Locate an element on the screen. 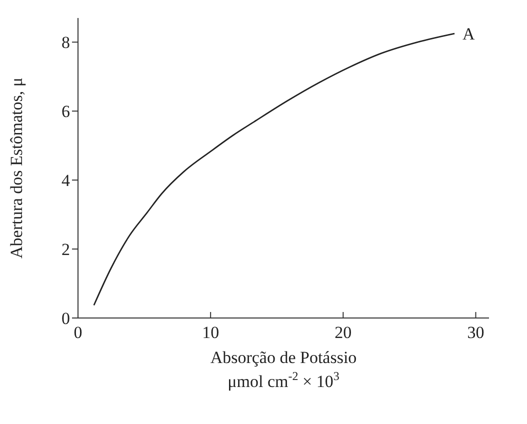 The image size is (527, 424). y-tick-label: 8 is located at coordinates (66, 42).